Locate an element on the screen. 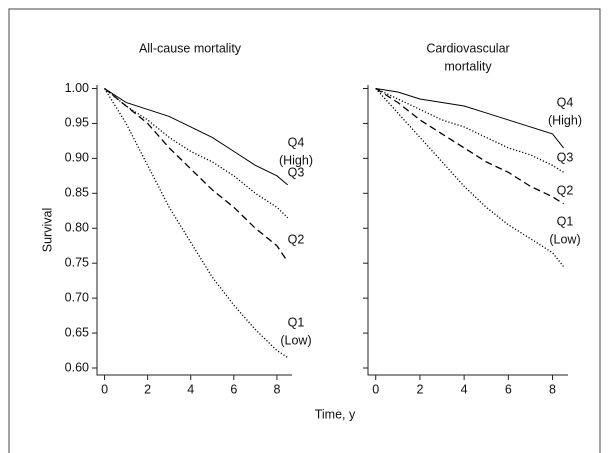 The image size is (608, 453). y-tick-label: 0.80 is located at coordinates (77, 228).